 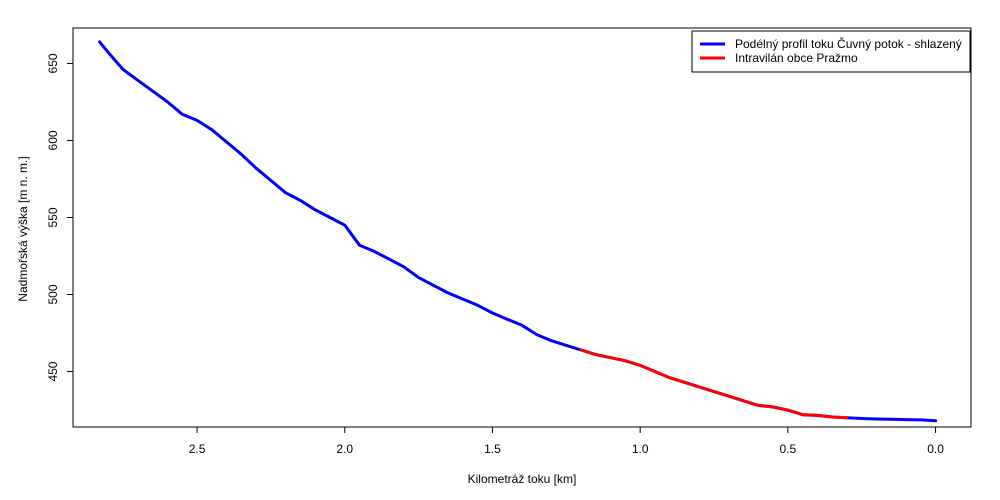 What do you see at coordinates (23, 228) in the screenshot?
I see `y-axis-title: Nadmořská výška [m n. m.]` at bounding box center [23, 228].